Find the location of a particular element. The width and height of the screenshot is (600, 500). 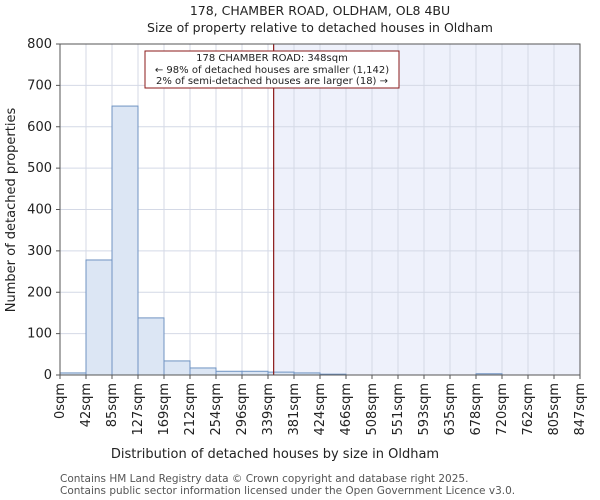

annotation-frame is located at coordinates (272, 69).